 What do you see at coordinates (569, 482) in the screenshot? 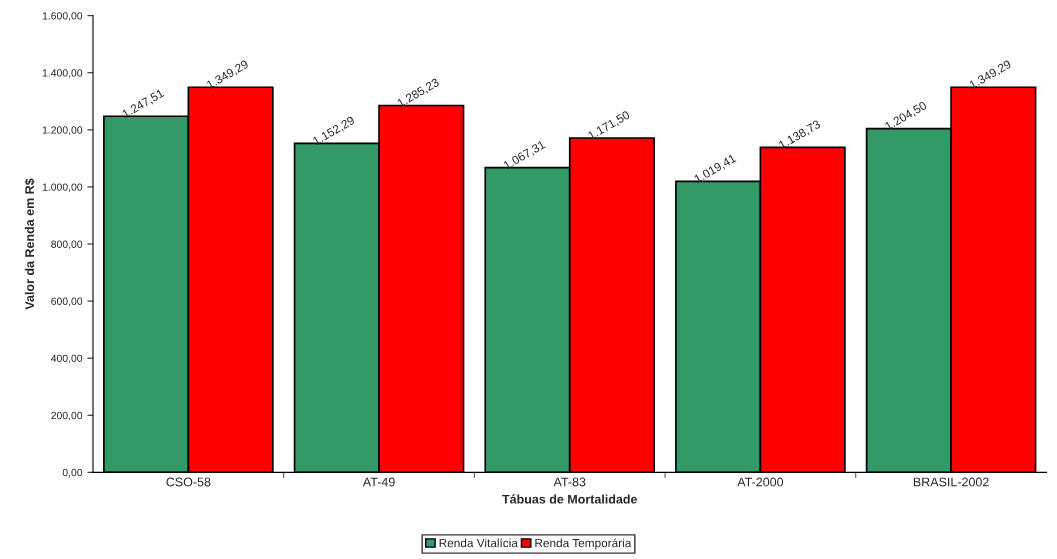
I see `x-tick-label: AT-83` at bounding box center [569, 482].